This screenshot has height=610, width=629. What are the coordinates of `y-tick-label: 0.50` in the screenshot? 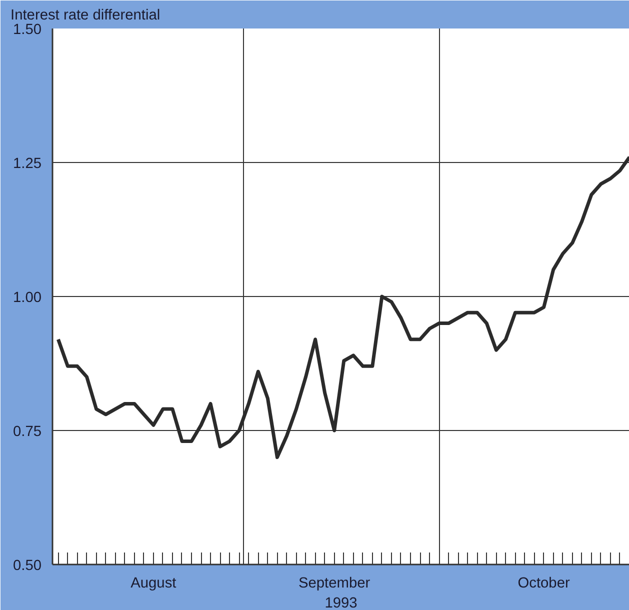 It's located at (27, 566).